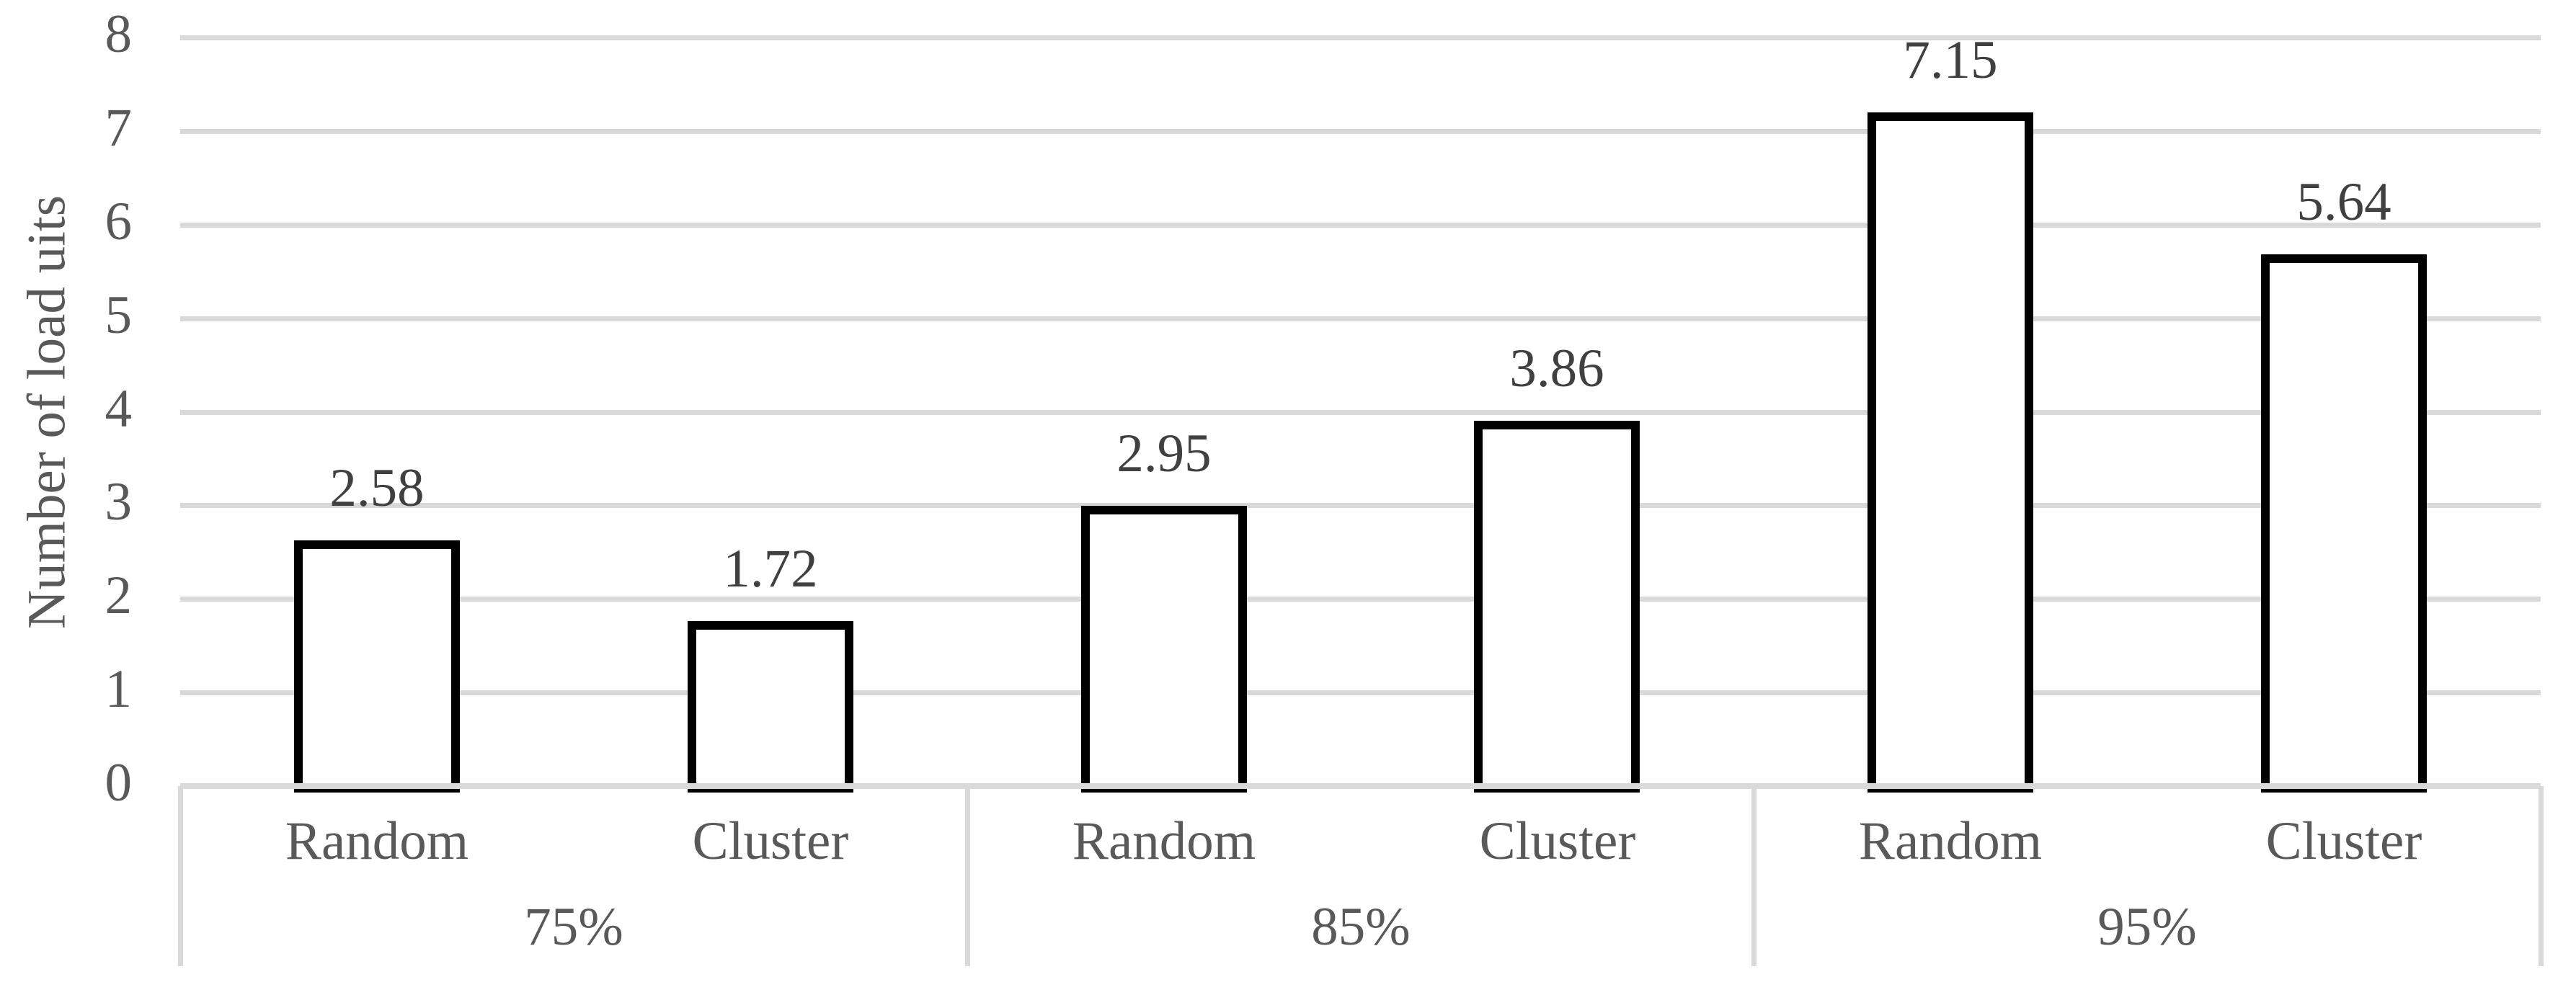 The image size is (2576, 995). I want to click on bar-random-95%, so click(1950, 452).